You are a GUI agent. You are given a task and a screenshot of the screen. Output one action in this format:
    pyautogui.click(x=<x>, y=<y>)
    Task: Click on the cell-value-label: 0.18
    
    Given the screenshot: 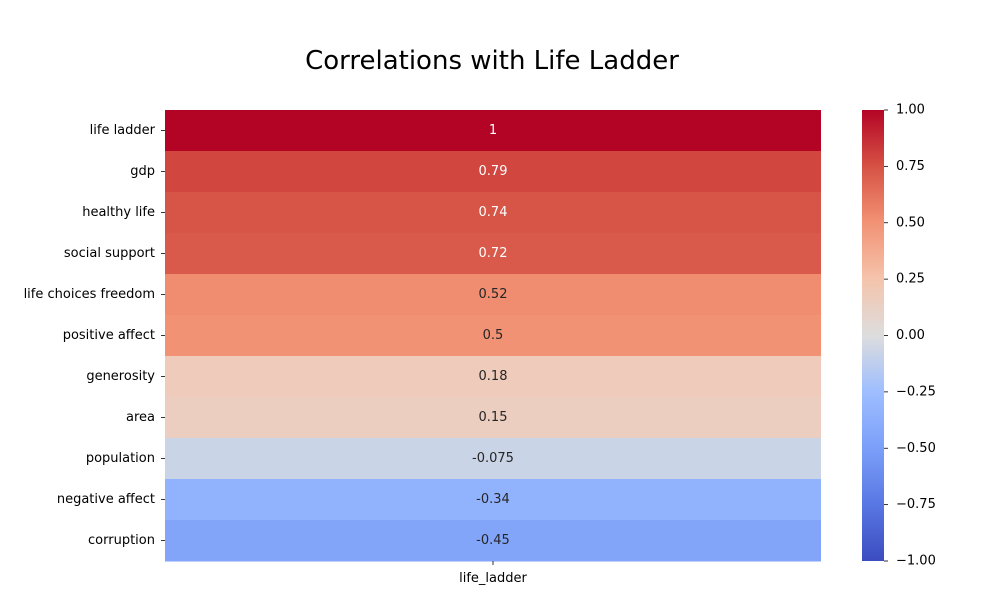 What is the action you would take?
    pyautogui.click(x=493, y=376)
    